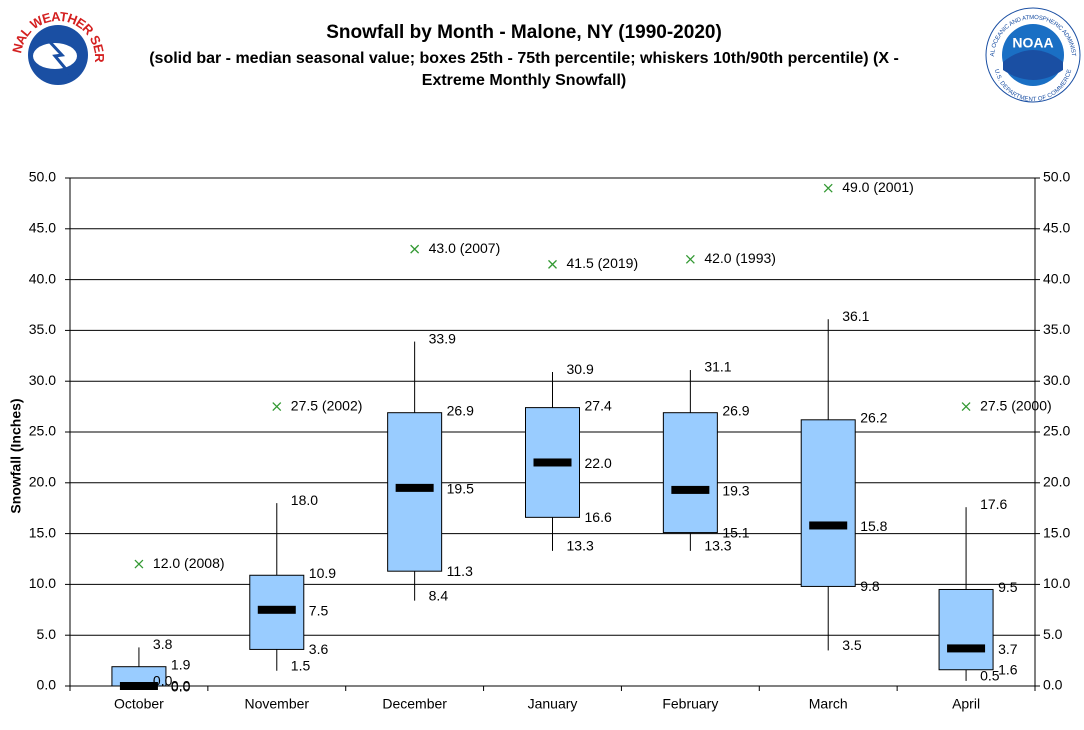  What do you see at coordinates (735, 491) in the screenshot?
I see `median-label: 19.3` at bounding box center [735, 491].